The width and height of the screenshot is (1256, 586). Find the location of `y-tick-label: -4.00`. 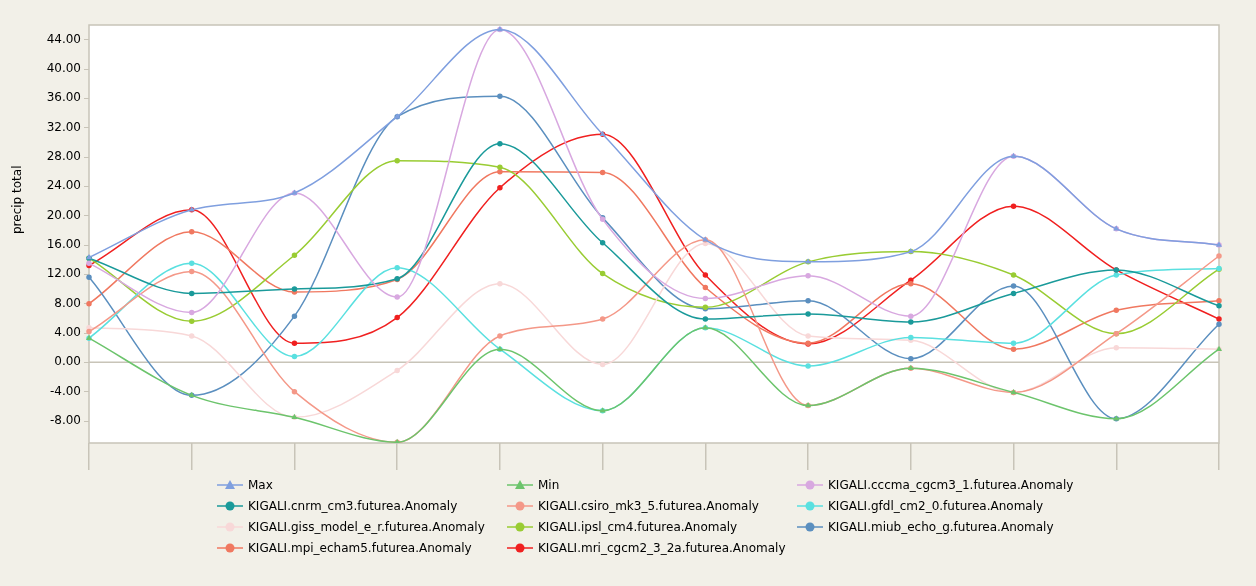

y-tick-label: -4.00 is located at coordinates (65, 390).